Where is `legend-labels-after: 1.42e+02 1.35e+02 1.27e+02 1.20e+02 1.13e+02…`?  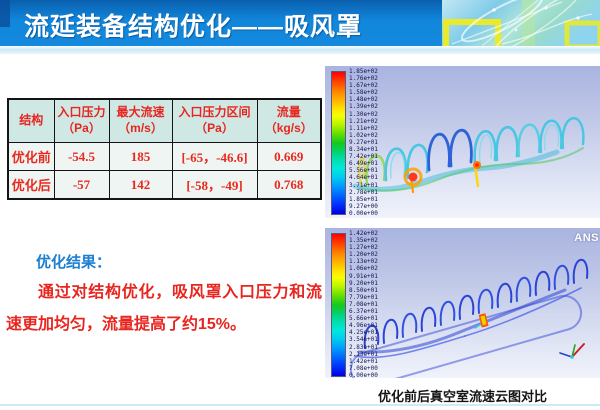 legend-labels-after: 1.42e+02 1.35e+02 1.27e+02 1.20e+02 1.13e+02… is located at coordinates (374, 304).